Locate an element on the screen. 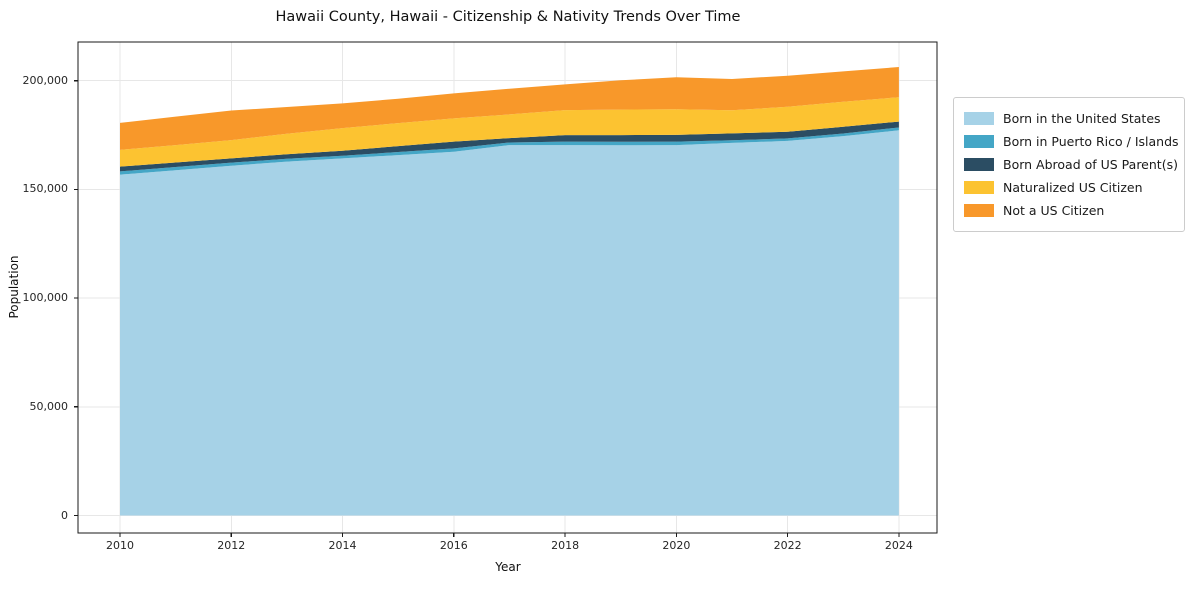 The width and height of the screenshot is (1189, 590). legend-swatch-born-abroad-of-us-parent-s is located at coordinates (979, 164).